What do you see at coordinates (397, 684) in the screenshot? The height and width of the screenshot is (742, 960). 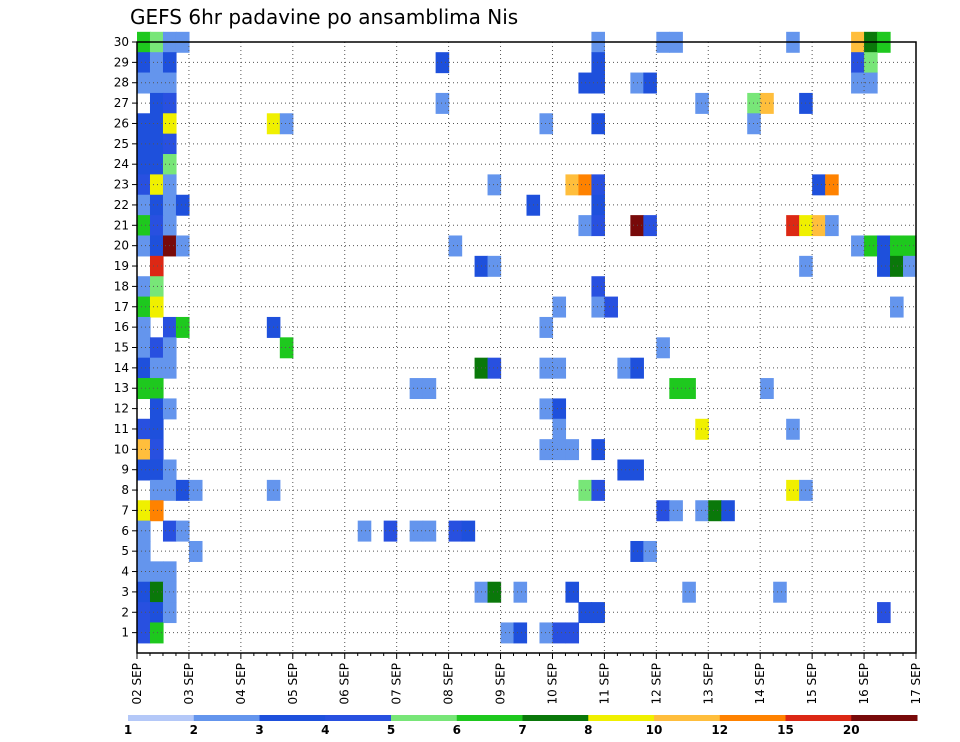 I see `x-tick-label: 07 SEP` at bounding box center [397, 684].